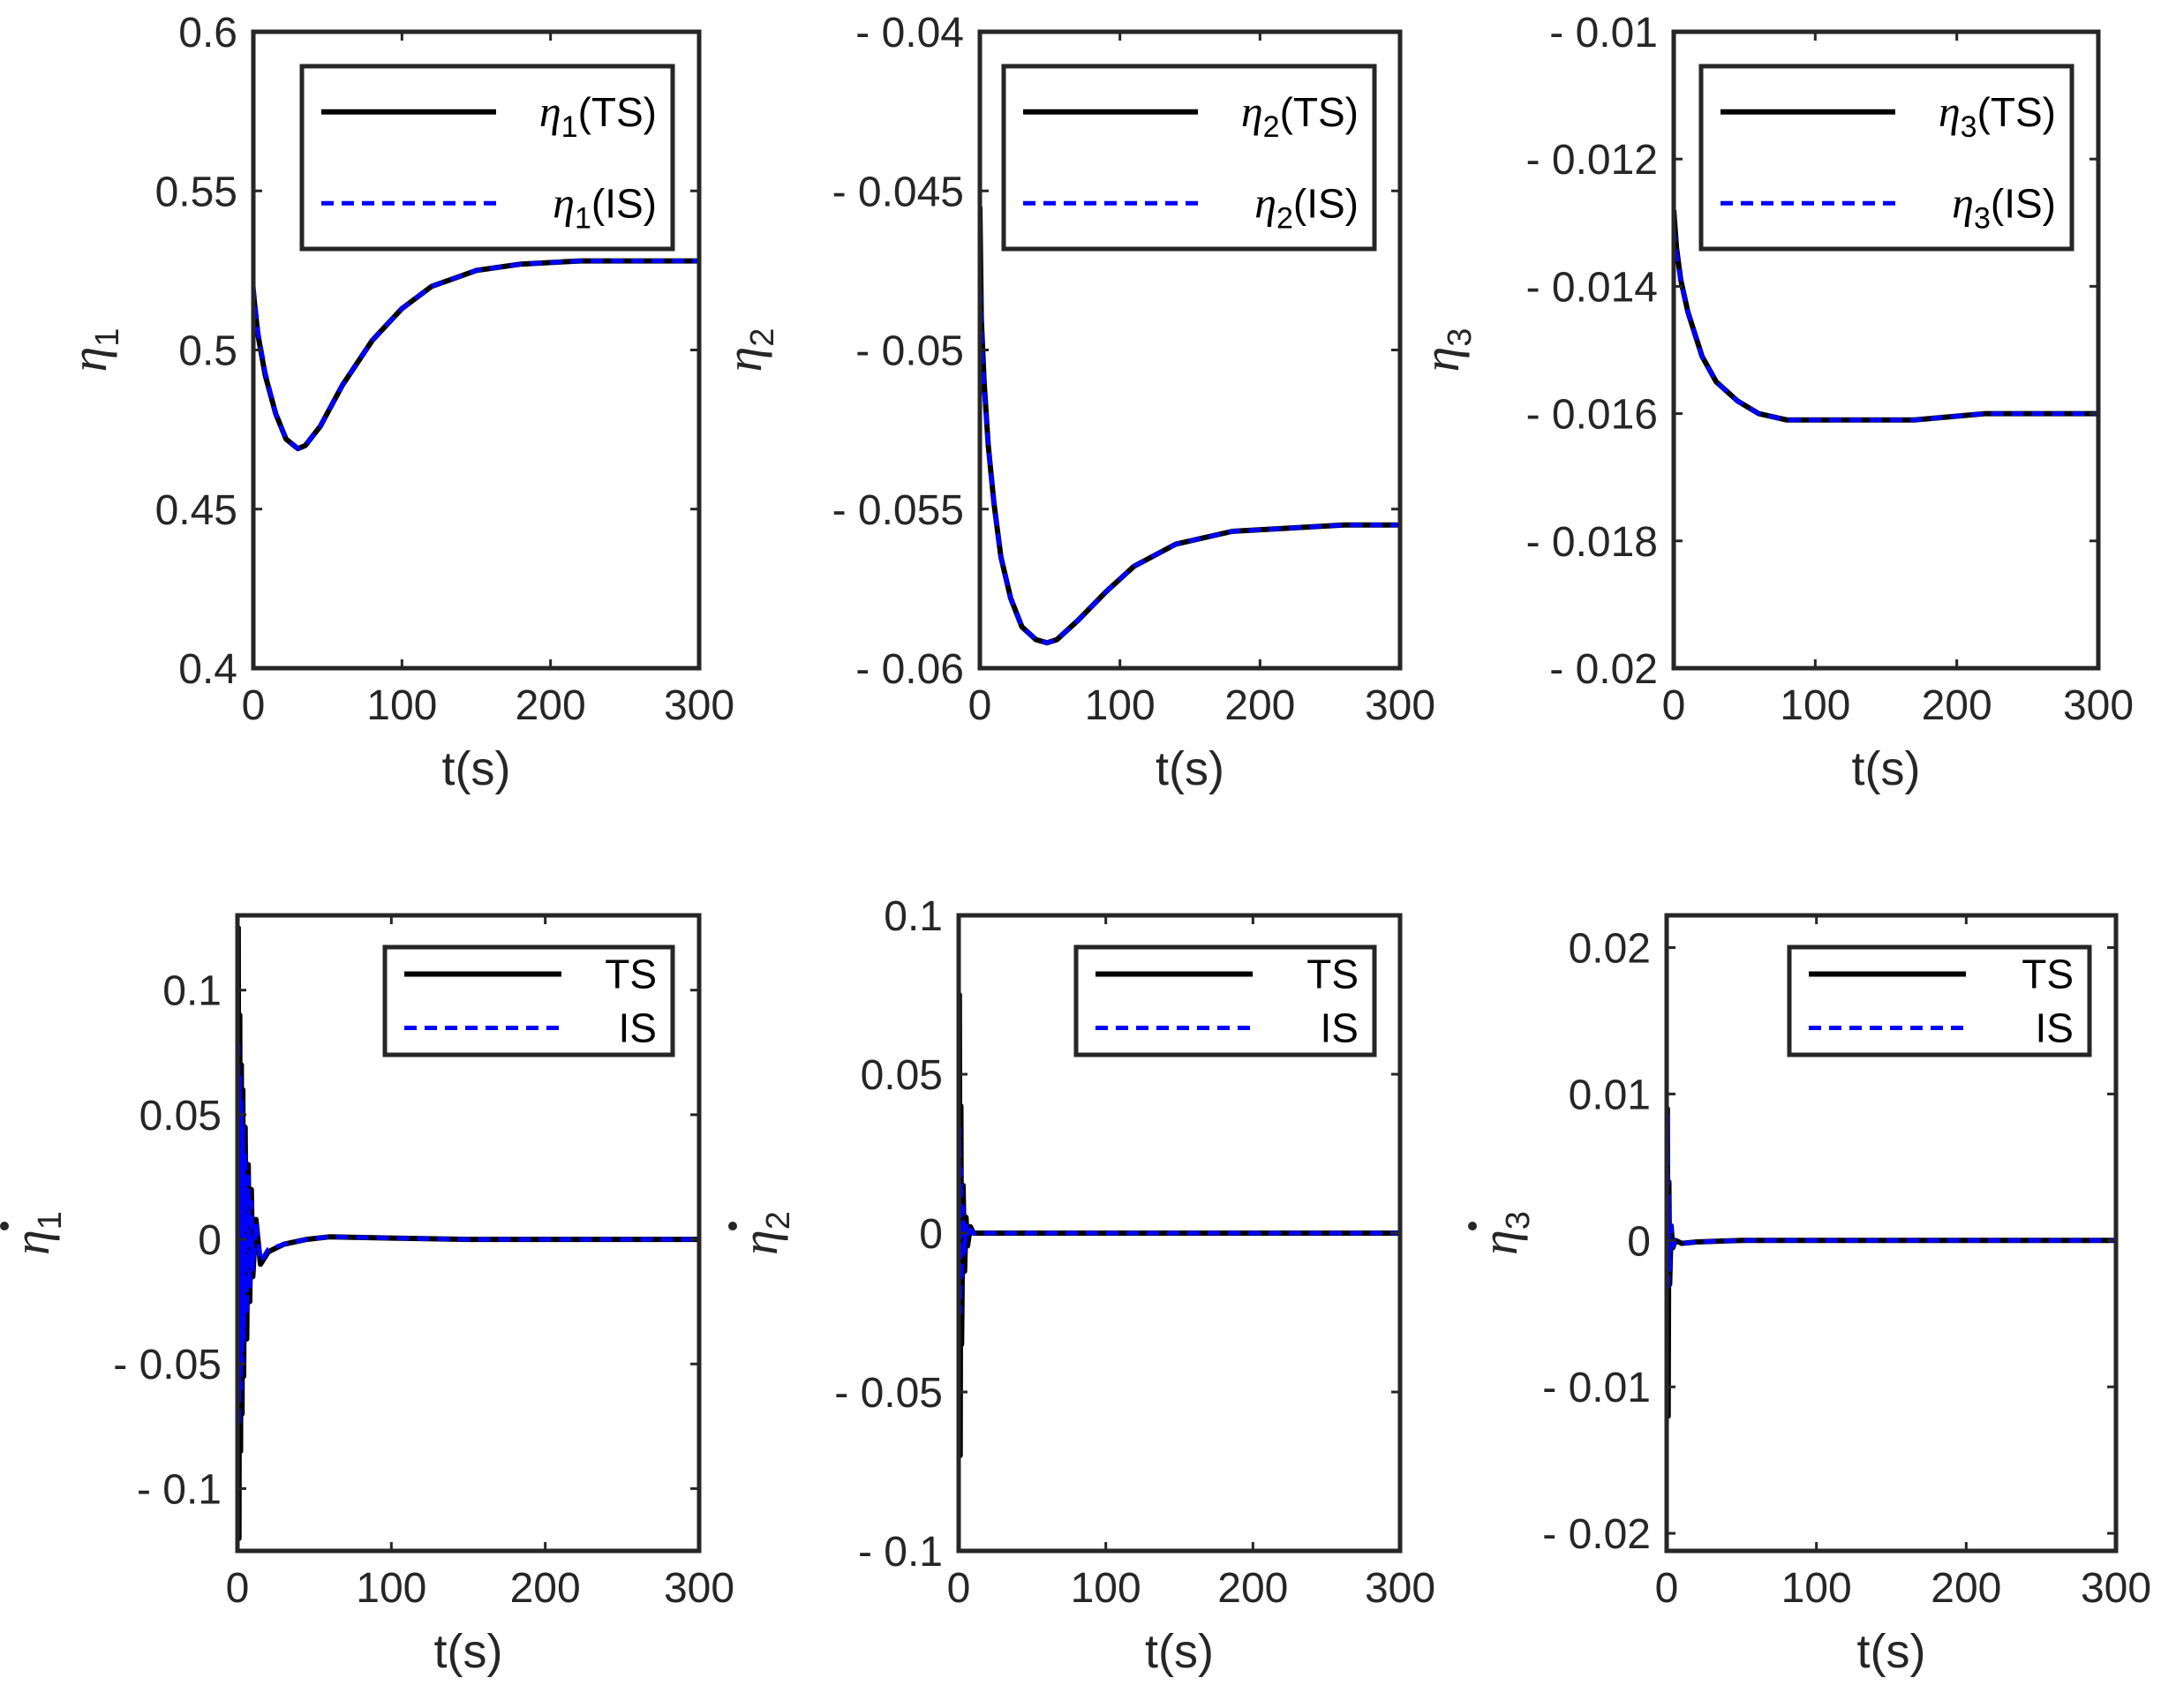  Describe the element at coordinates (476, 355) in the screenshot. I see `series-line-η1(IS)` at that location.